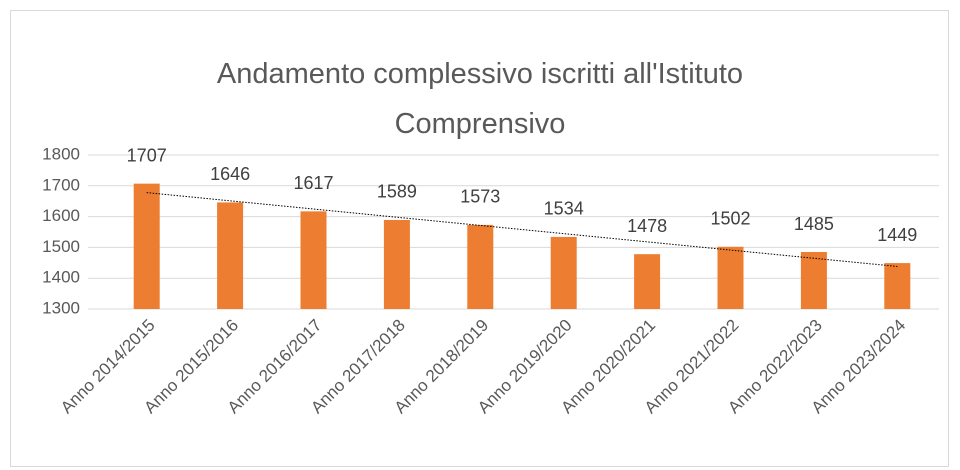 Image resolution: width=960 pixels, height=470 pixels. Describe the element at coordinates (61, 184) in the screenshot. I see `y-tick-label: 1700` at that location.